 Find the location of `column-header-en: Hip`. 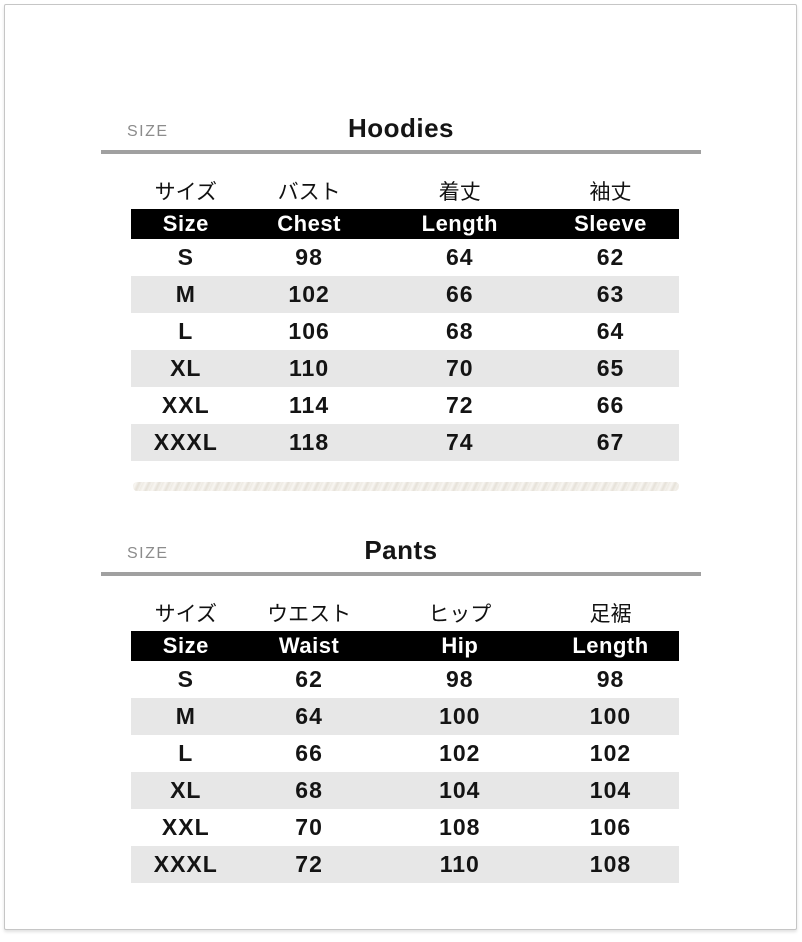

column-header-en: Hip is located at coordinates (459, 646).